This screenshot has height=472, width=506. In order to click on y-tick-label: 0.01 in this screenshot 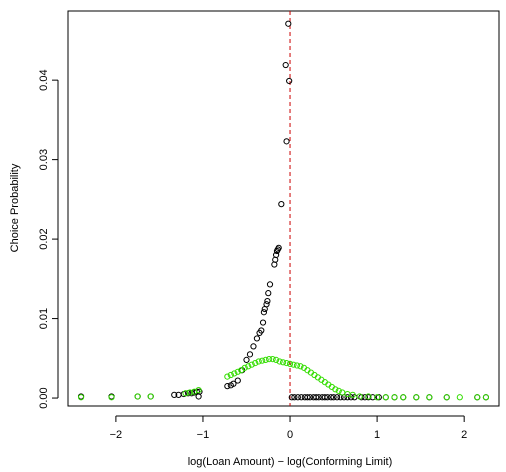, I will do `click(44, 318)`.